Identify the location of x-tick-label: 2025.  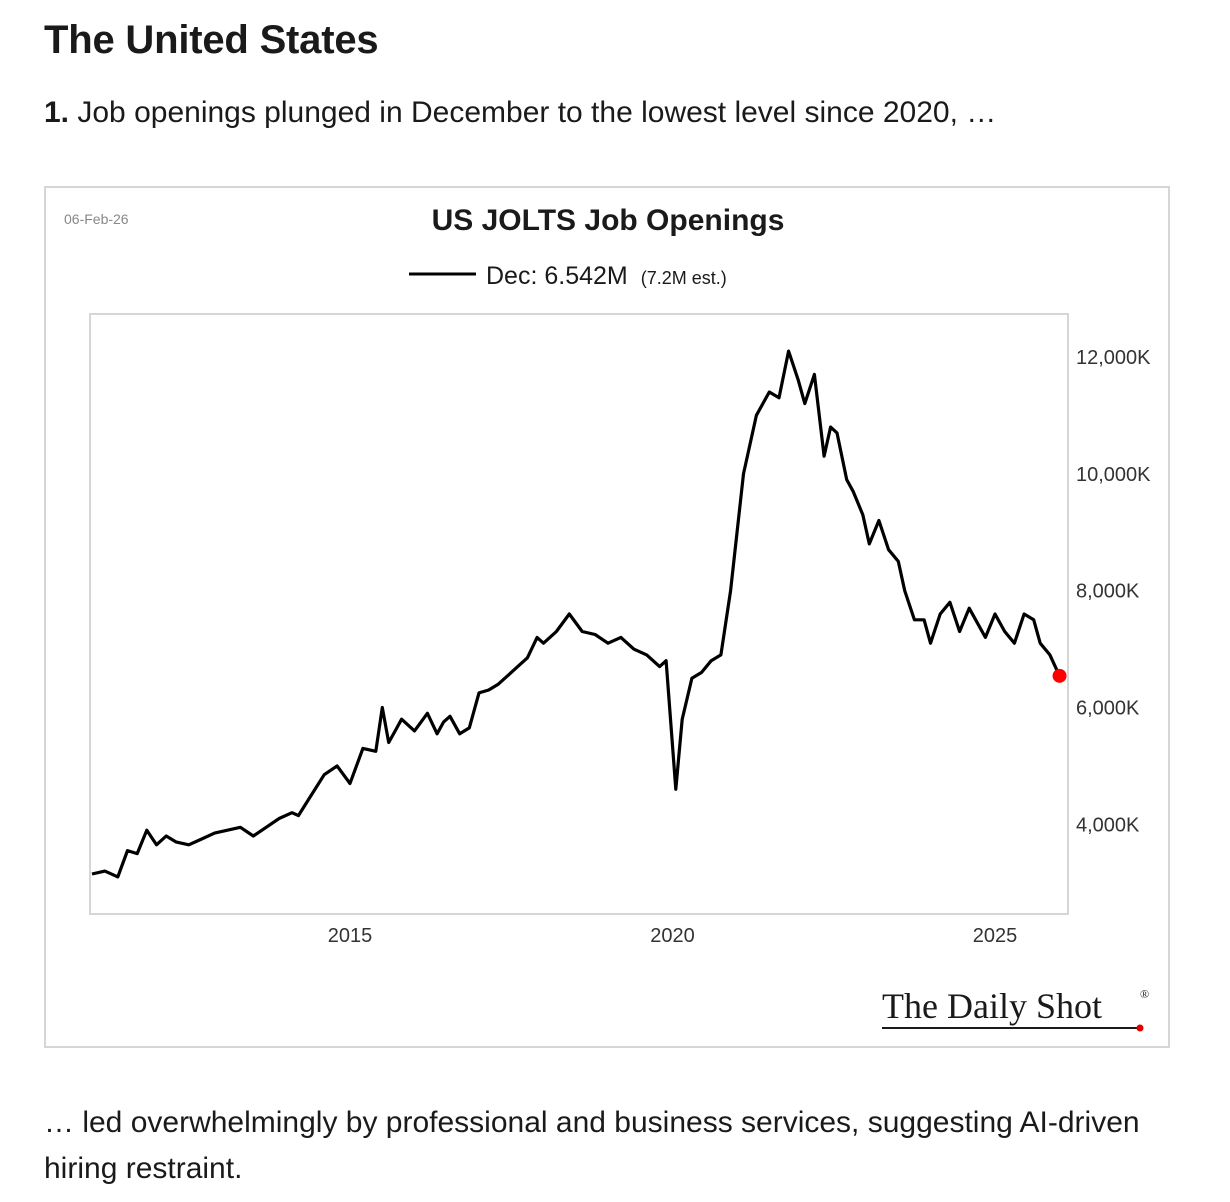
(995, 936).